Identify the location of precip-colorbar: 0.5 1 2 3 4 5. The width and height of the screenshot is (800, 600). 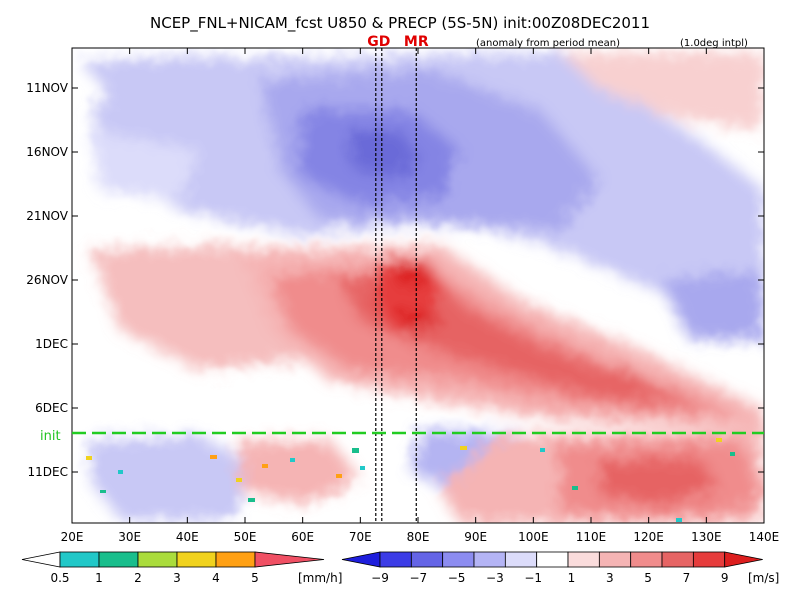
(173, 568).